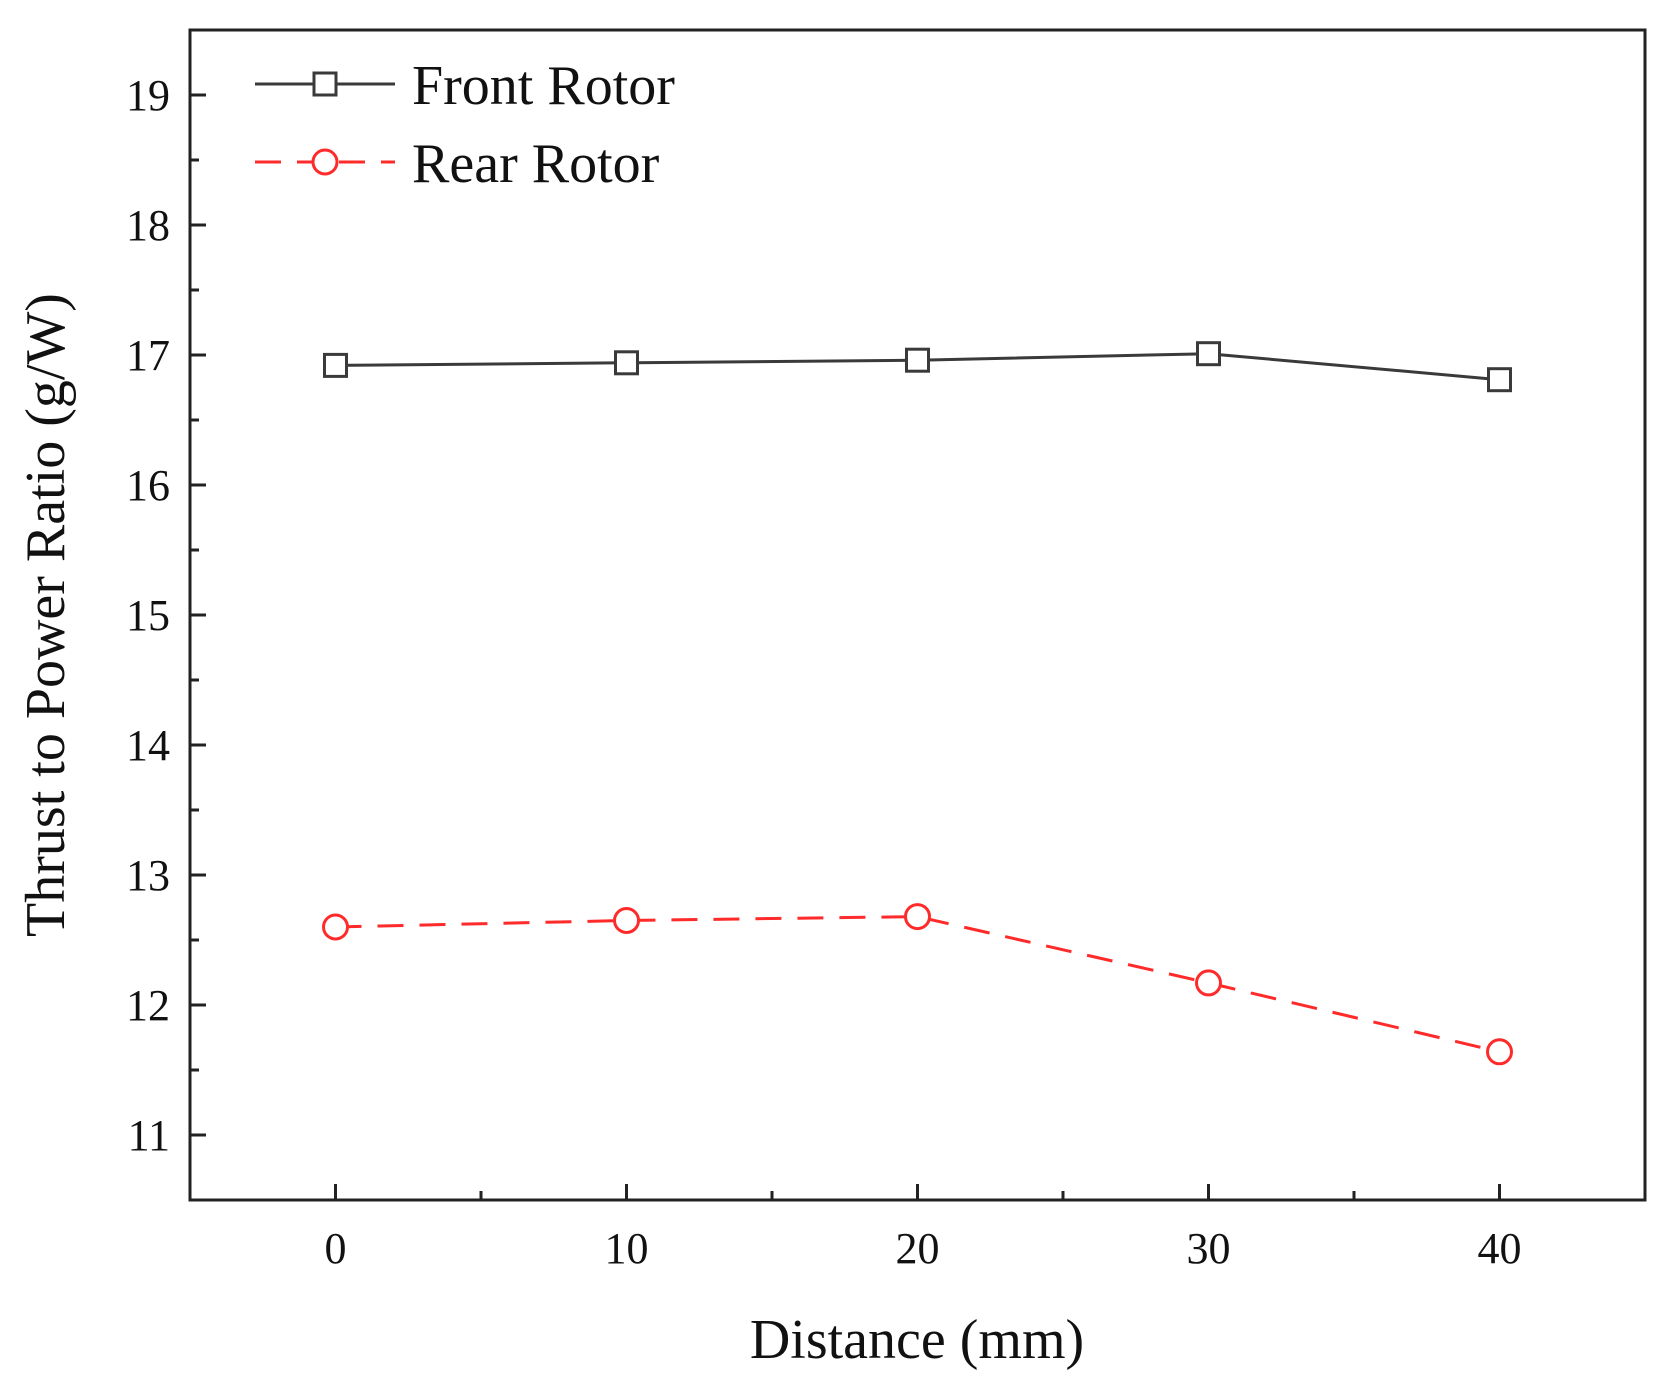 The image size is (1659, 1386). Describe the element at coordinates (148, 875) in the screenshot. I see `y-tick-label: 13` at that location.